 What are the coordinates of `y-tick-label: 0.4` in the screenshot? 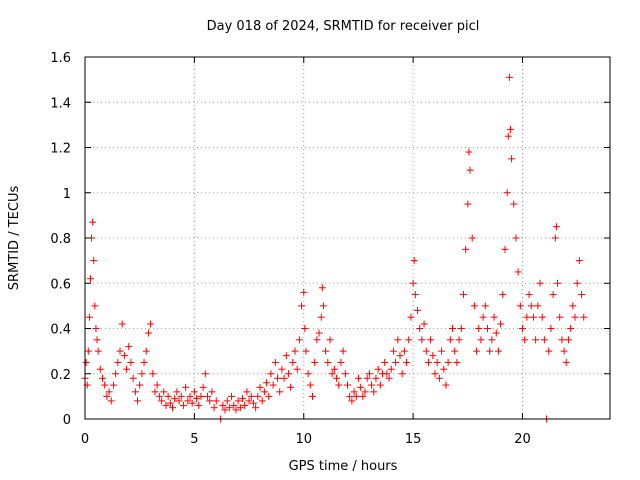 It's located at (60, 330).